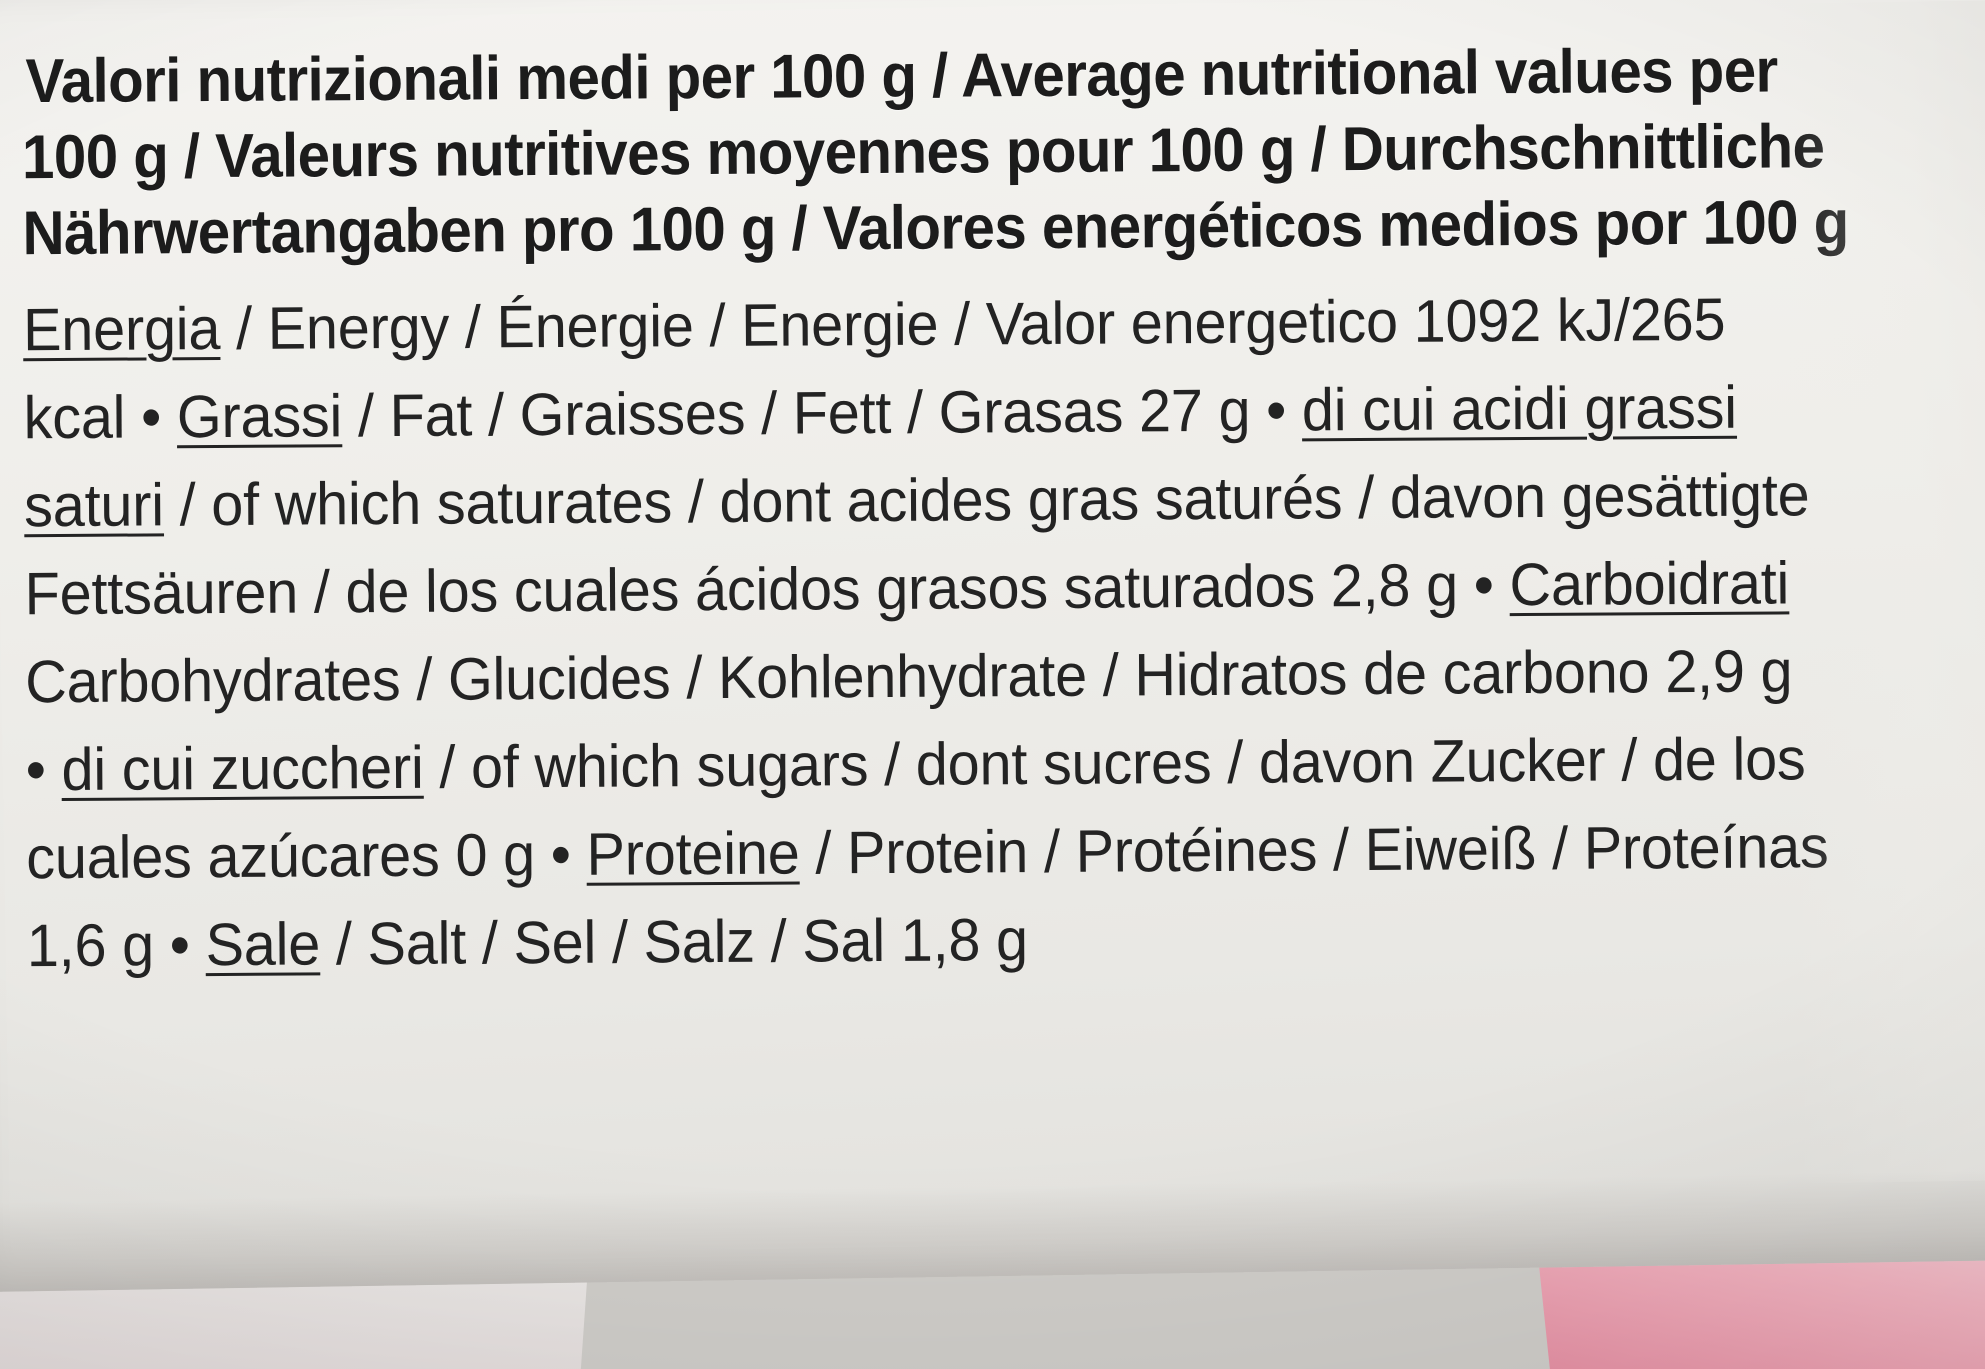 The image size is (1985, 1369). What do you see at coordinates (674, 942) in the screenshot?
I see `nutrient-text: / Salt / Sel / Salz / Sal 1,8 g` at bounding box center [674, 942].